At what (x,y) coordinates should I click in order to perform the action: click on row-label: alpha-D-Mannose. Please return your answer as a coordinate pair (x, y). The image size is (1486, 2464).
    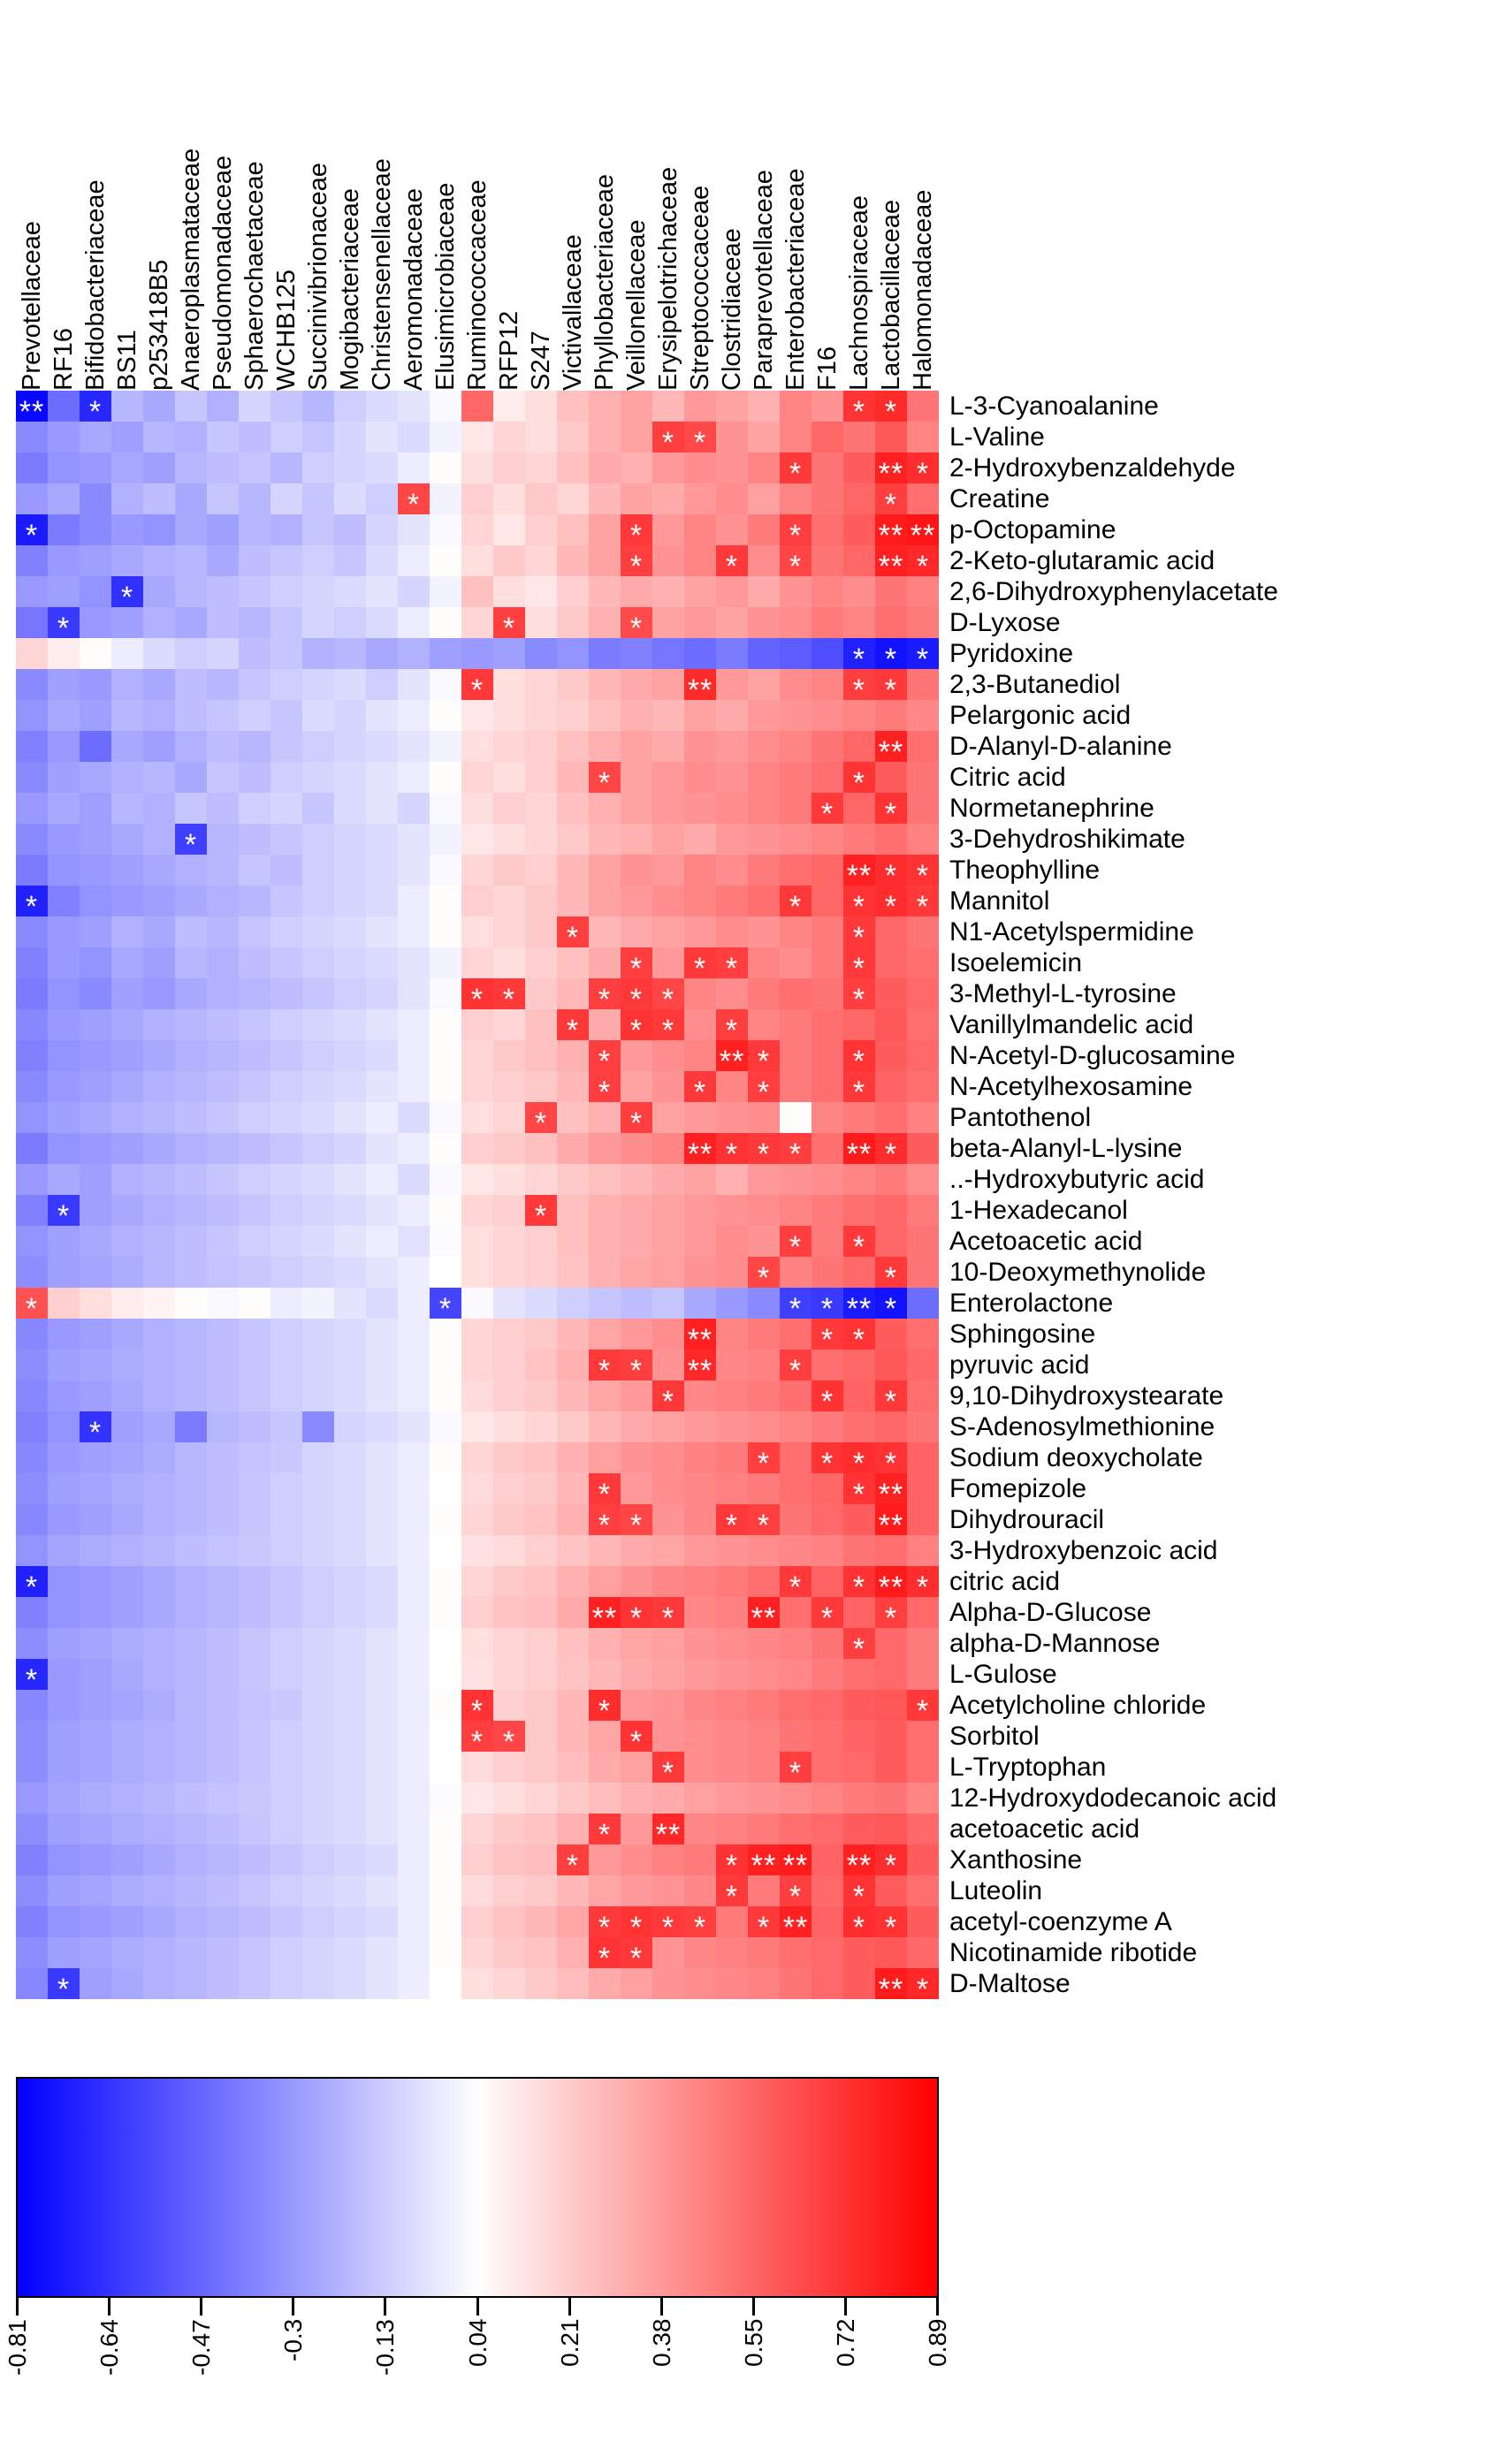
    Looking at the image, I should click on (1055, 1643).